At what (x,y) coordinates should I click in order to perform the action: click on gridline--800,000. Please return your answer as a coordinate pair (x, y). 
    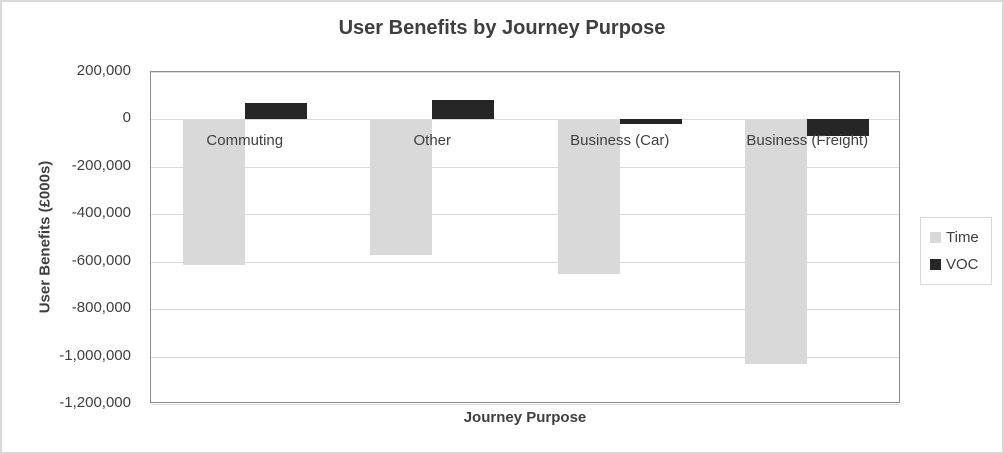
    Looking at the image, I should click on (525, 309).